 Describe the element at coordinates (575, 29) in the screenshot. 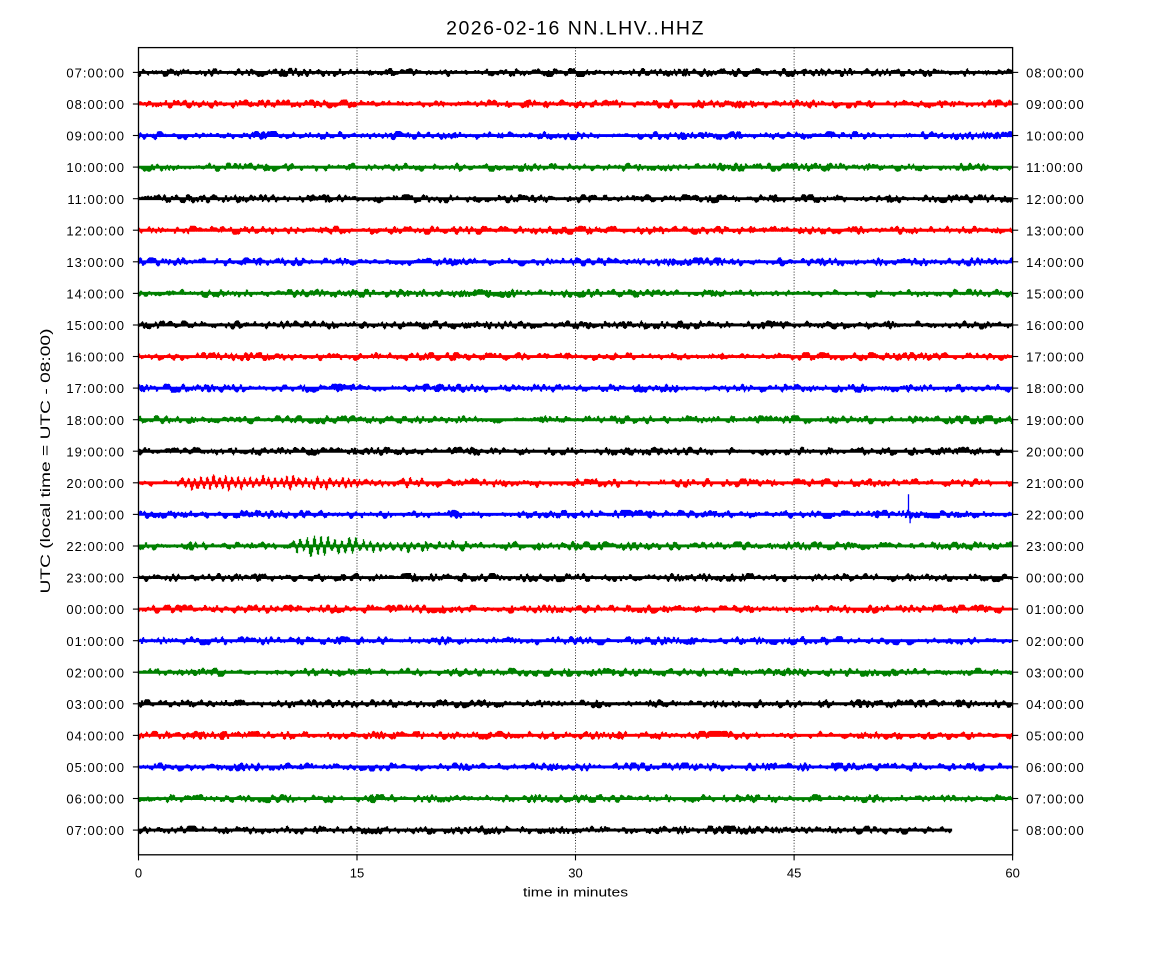

I see `svg-text: 2026-02-16 NN.LHV..HHZ` at that location.